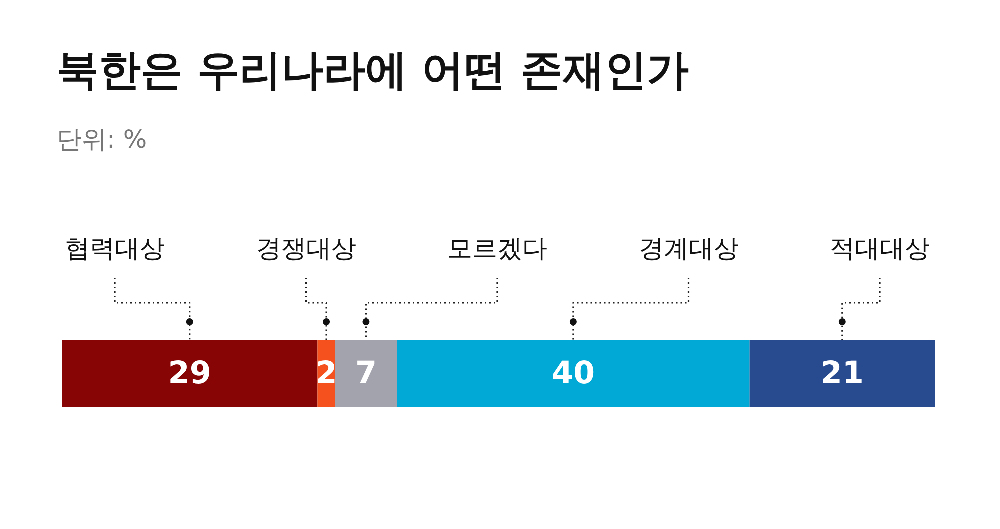 The width and height of the screenshot is (1000, 529). What do you see at coordinates (498, 248) in the screenshot?
I see `text: 모르겠다` at bounding box center [498, 248].